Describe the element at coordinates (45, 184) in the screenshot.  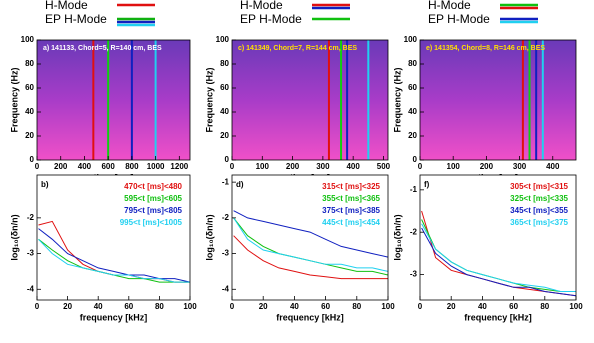
I see `panel-annotation: b)` at that location.